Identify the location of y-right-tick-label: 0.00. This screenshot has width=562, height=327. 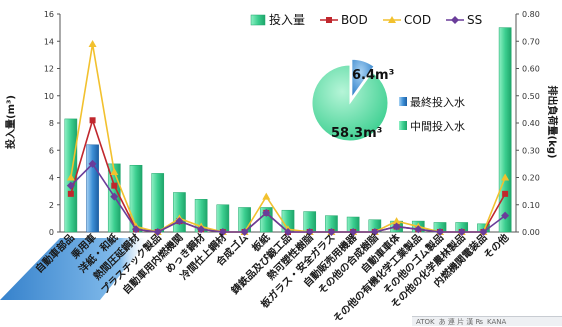
(531, 232).